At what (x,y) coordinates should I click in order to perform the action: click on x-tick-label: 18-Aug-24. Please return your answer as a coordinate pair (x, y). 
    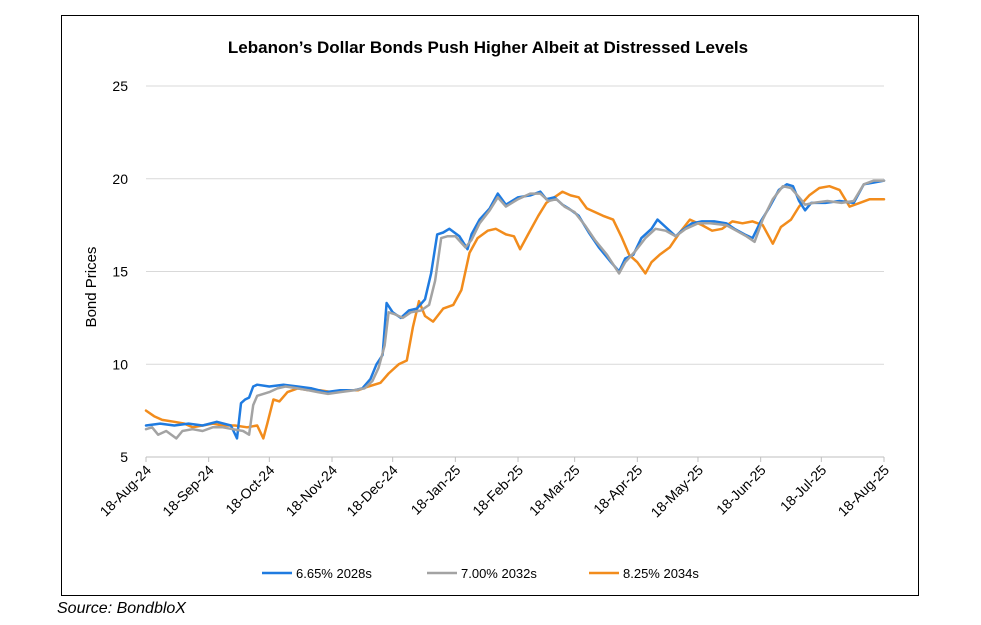
    Looking at the image, I should click on (126, 491).